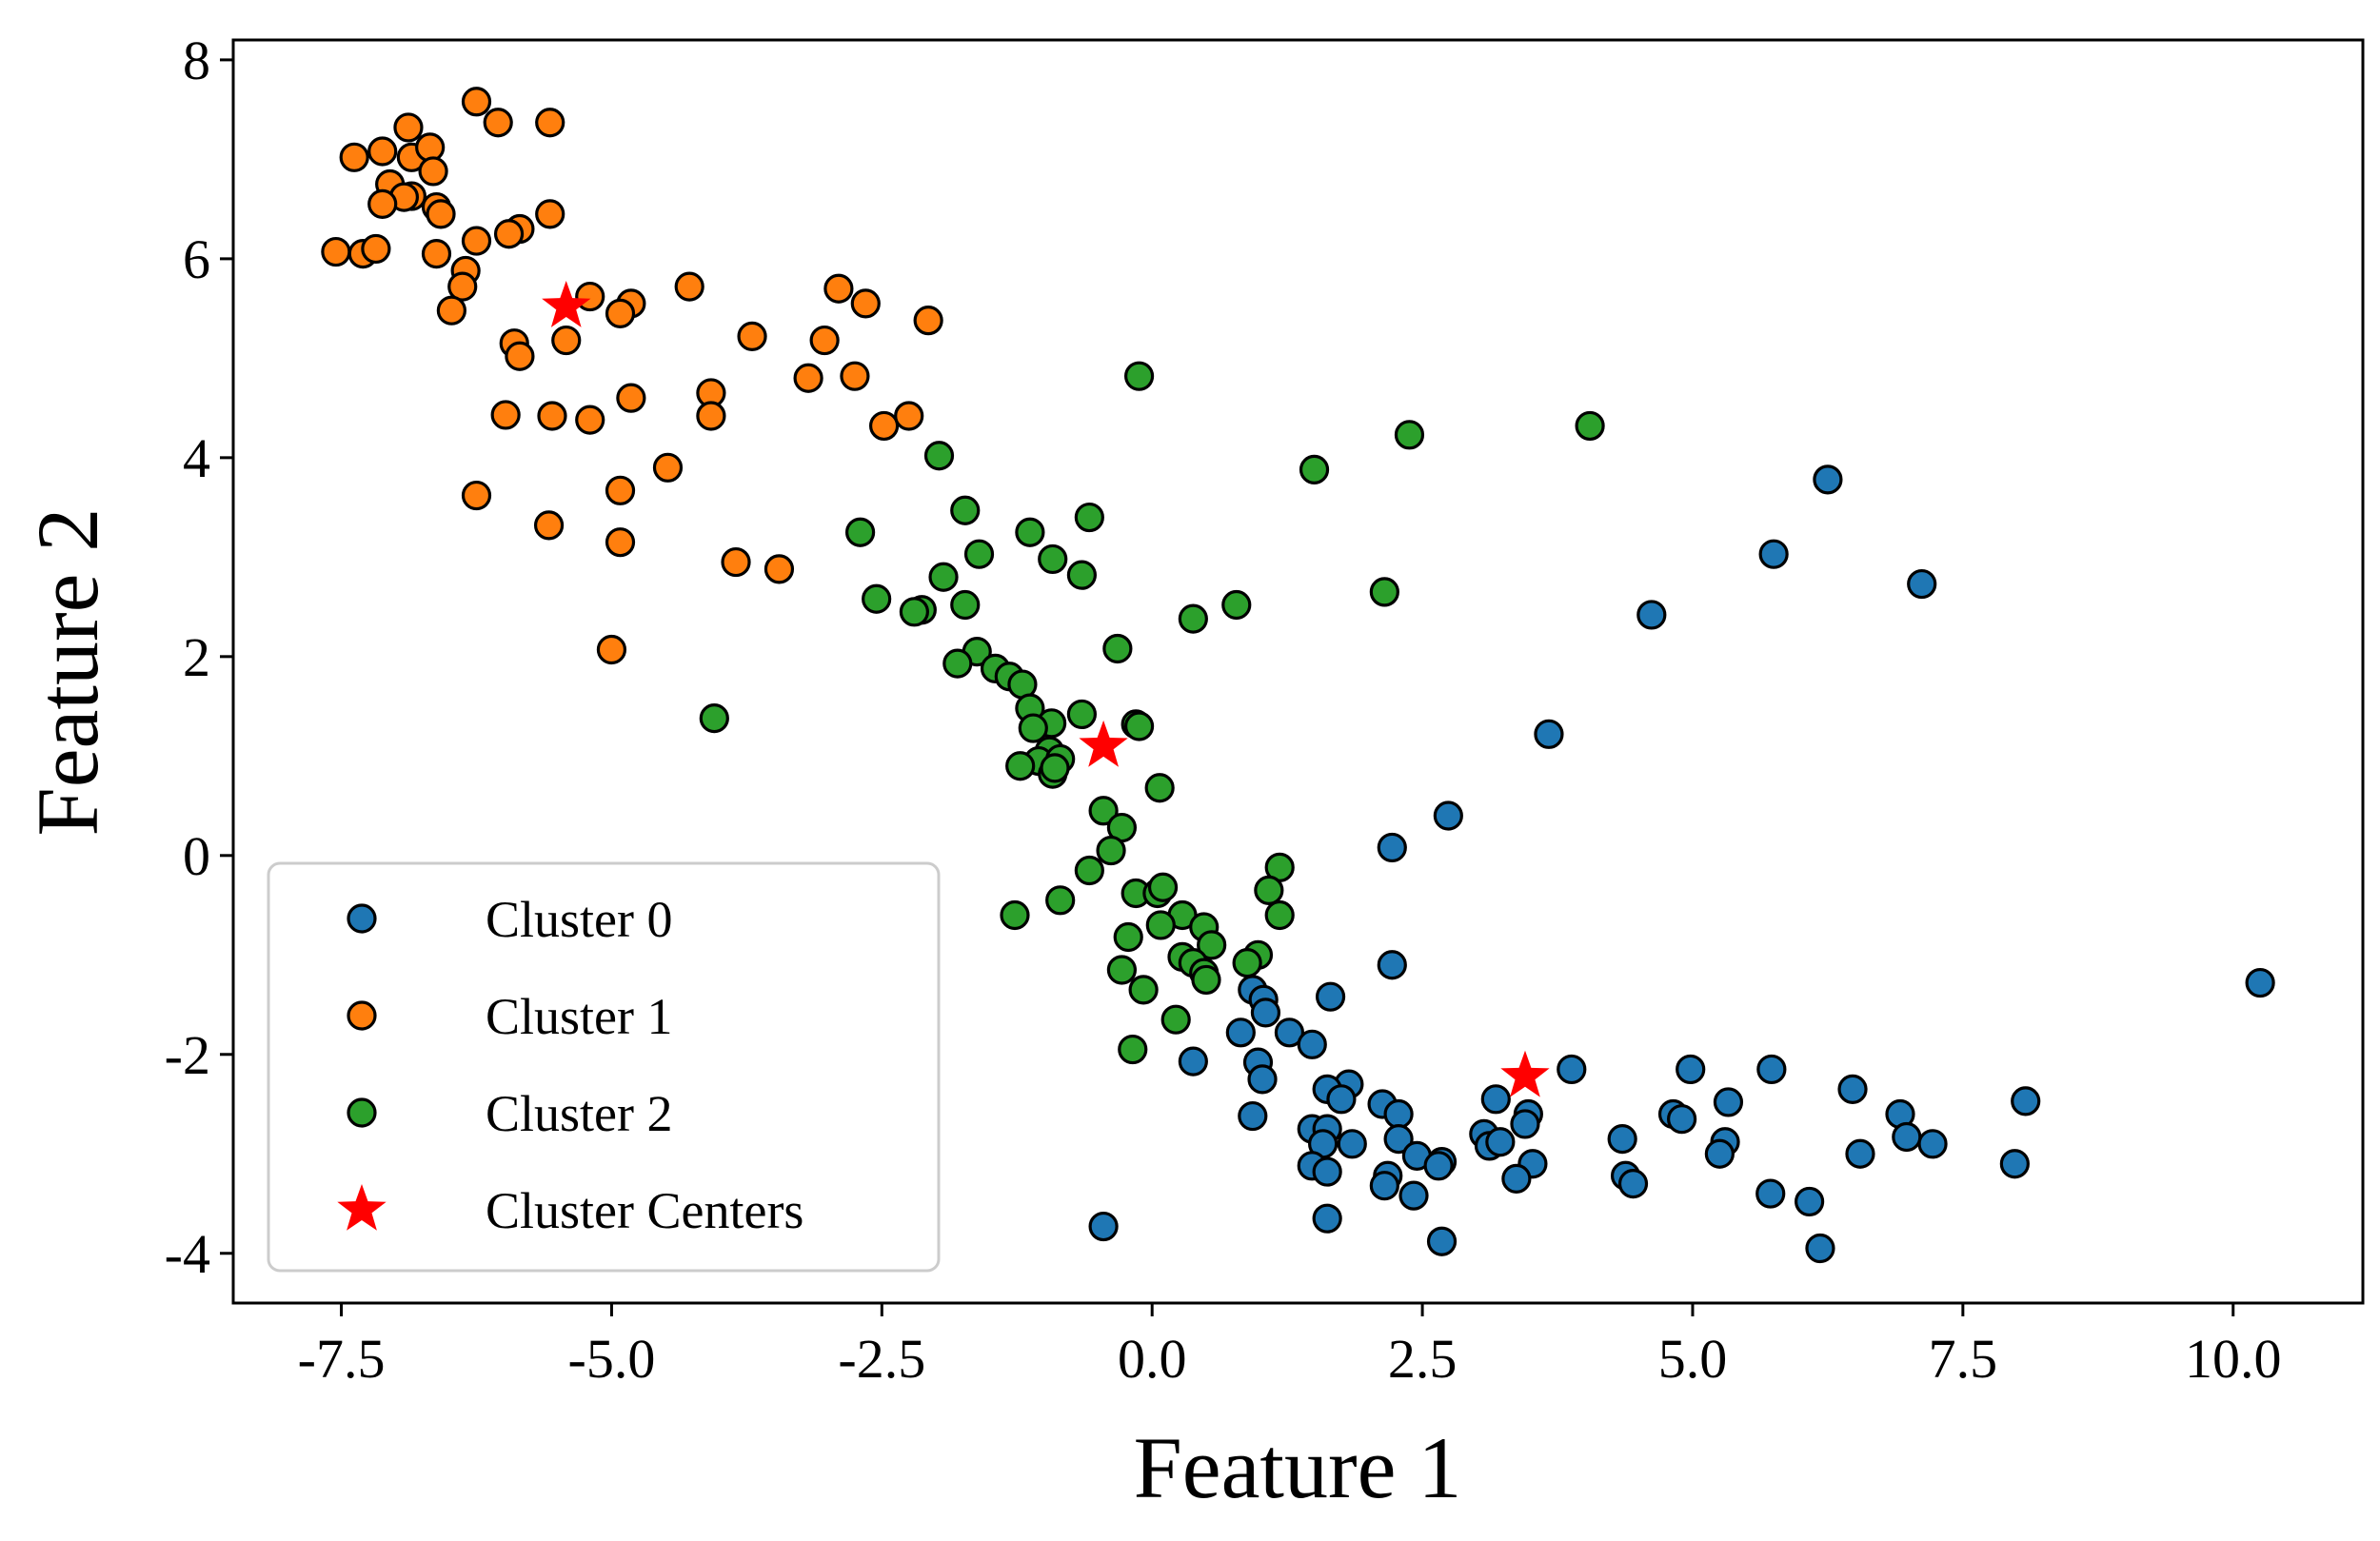 This screenshot has height=1541, width=2380. I want to click on y-tick-label: 8, so click(196, 61).